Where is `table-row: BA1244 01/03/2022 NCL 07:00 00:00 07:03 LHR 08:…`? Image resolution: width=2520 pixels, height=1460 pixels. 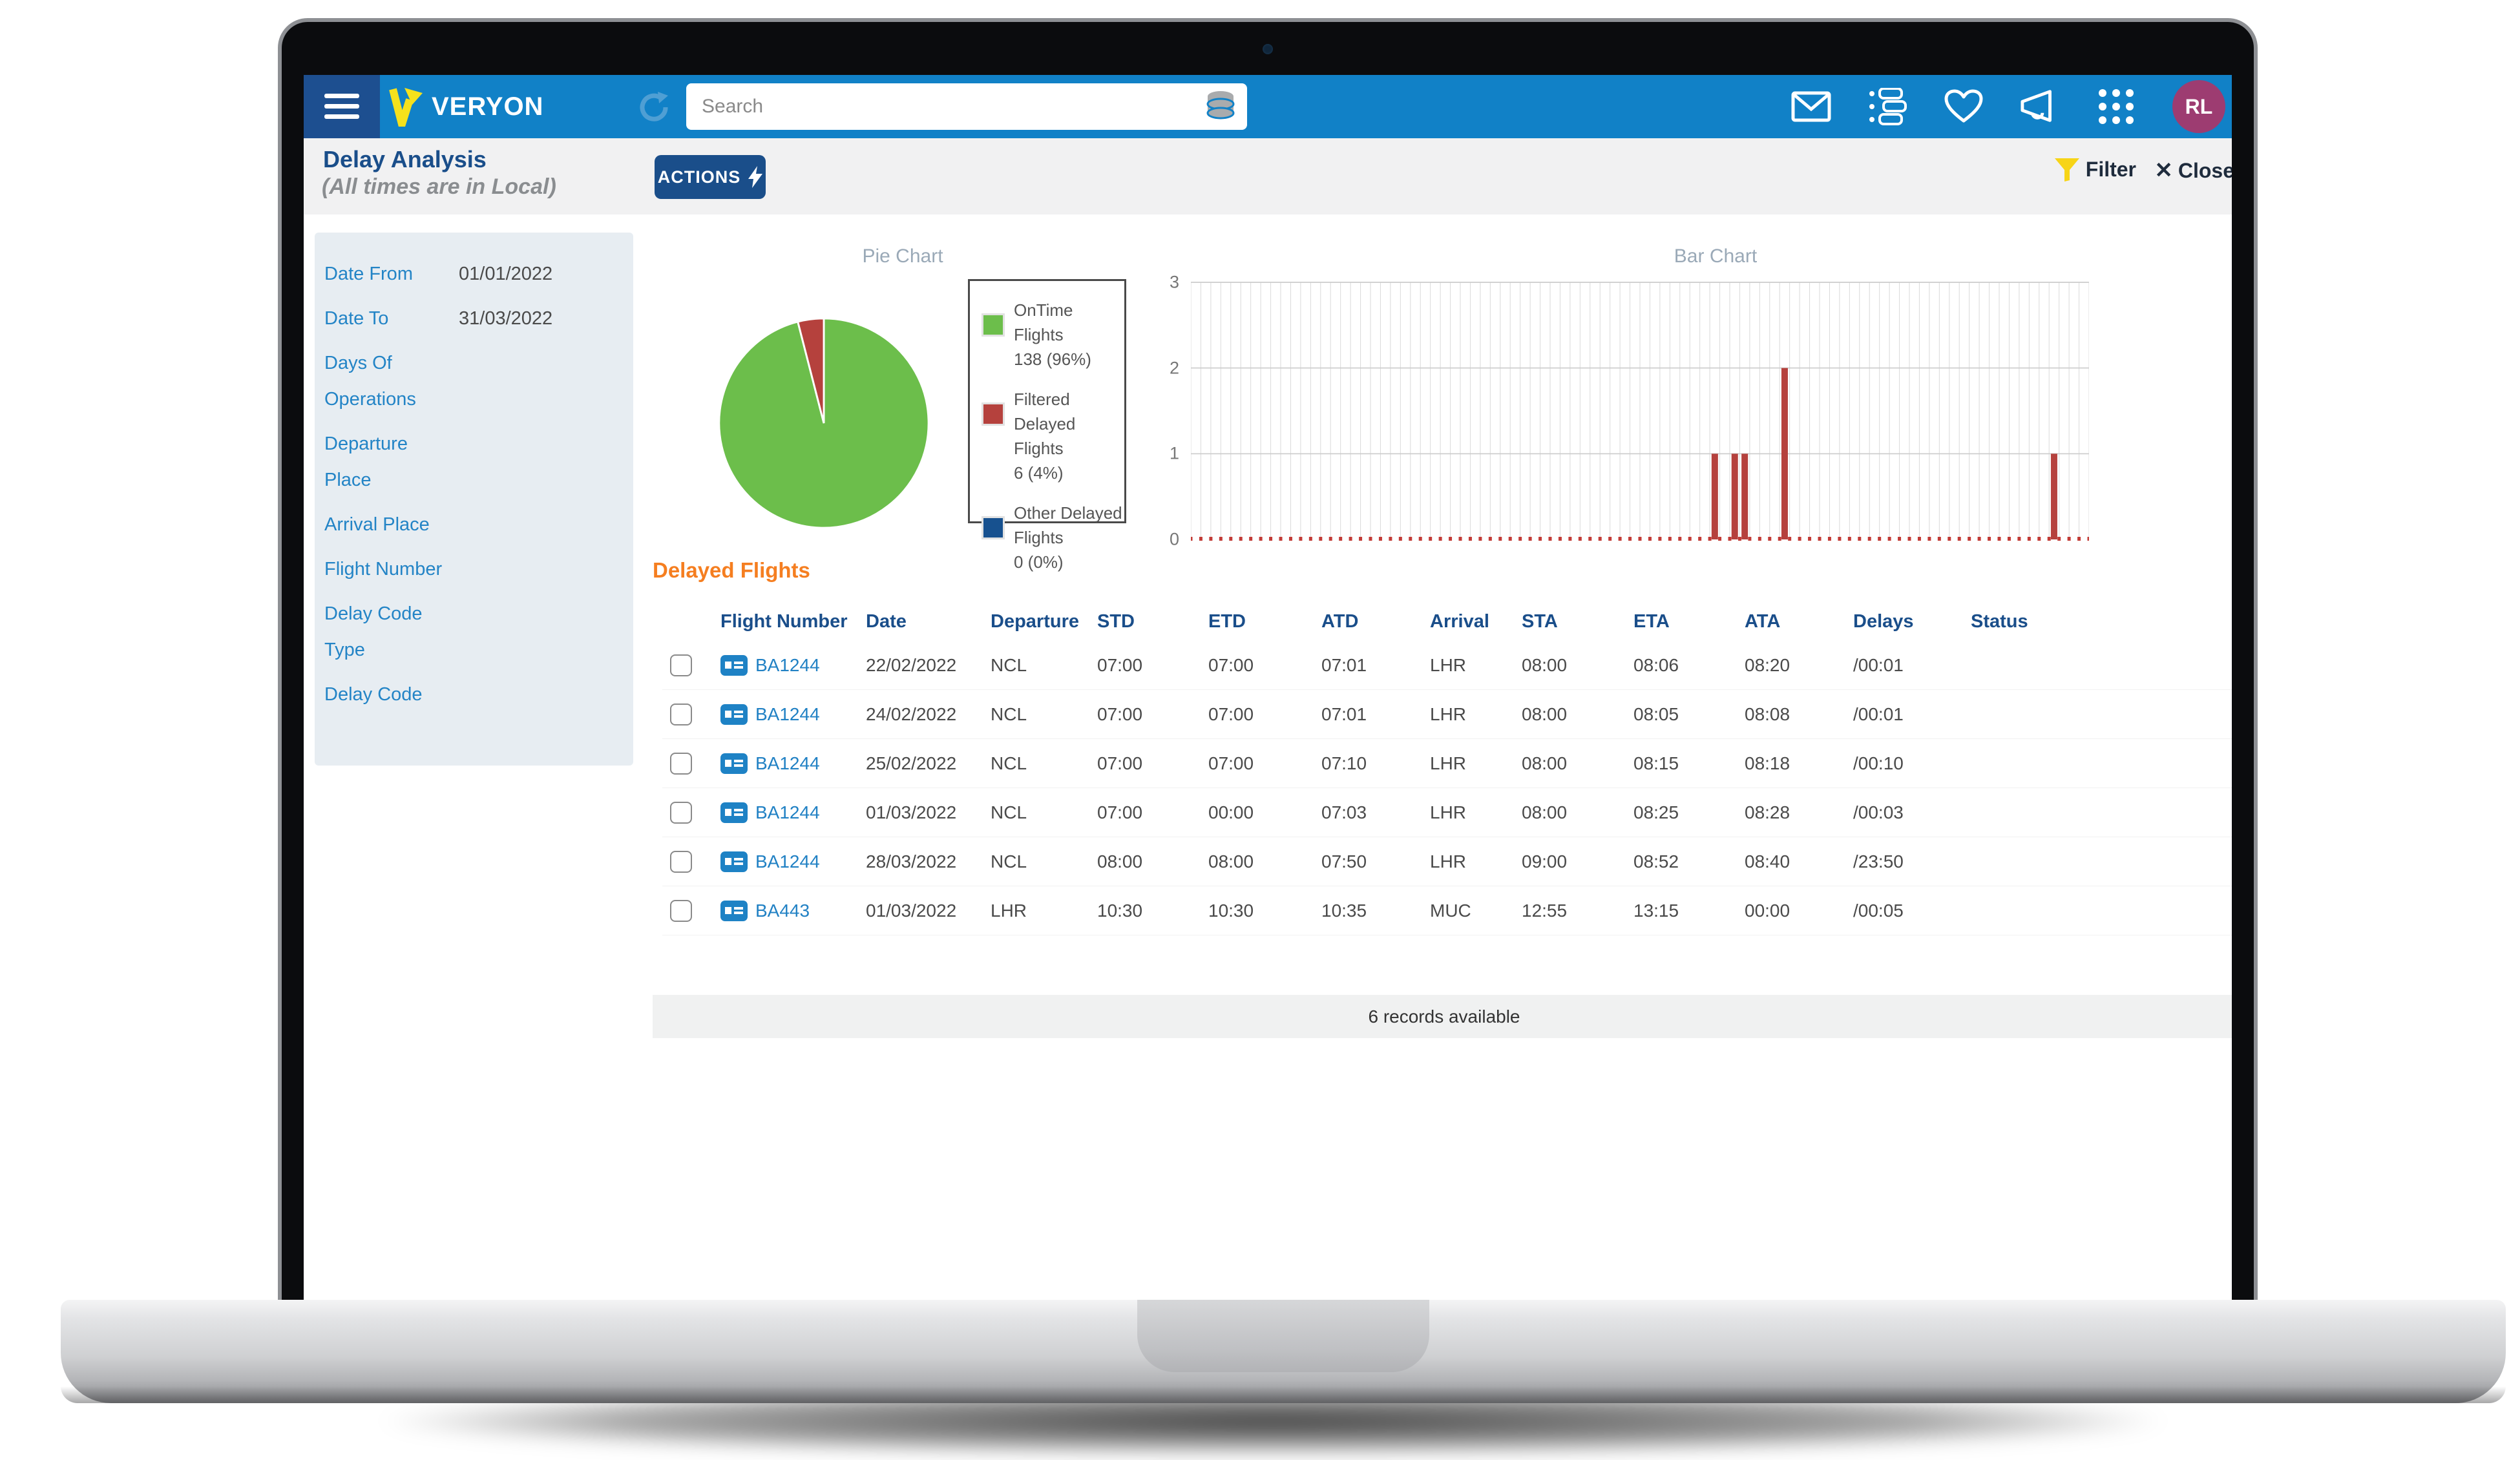
table-row: BA1244 01/03/2022 NCL 07:00 00:00 07:03 LHR 08:… is located at coordinates (1447, 812).